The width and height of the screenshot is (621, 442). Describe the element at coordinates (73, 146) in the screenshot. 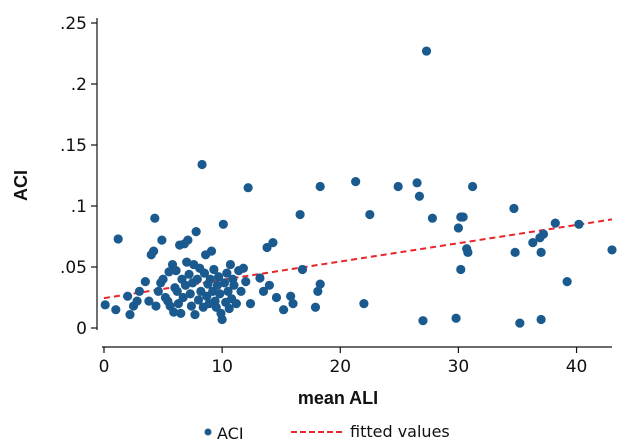

I see `y-tick-label-3: .15` at that location.